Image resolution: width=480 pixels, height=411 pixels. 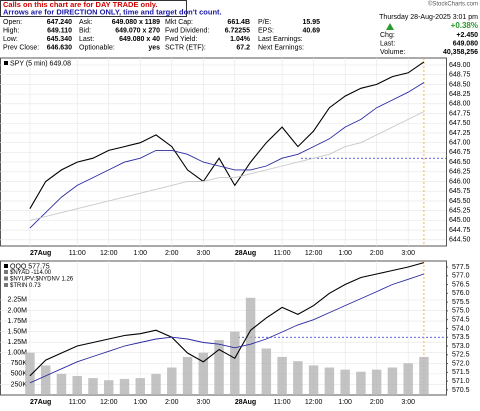 I want to click on quote-value: 649.110, so click(x=59, y=30).